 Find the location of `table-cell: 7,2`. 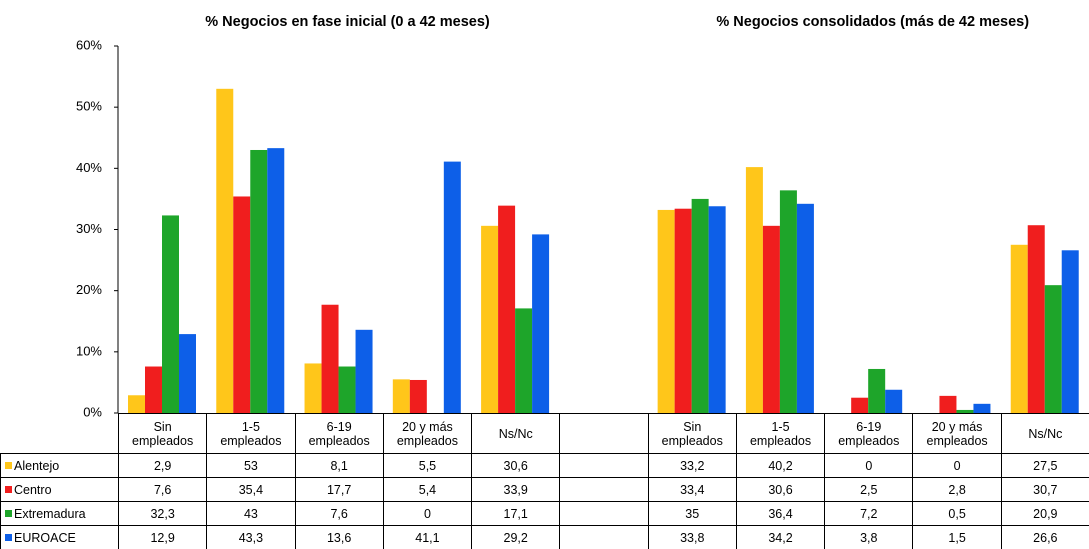

table-cell: 7,2 is located at coordinates (869, 513).